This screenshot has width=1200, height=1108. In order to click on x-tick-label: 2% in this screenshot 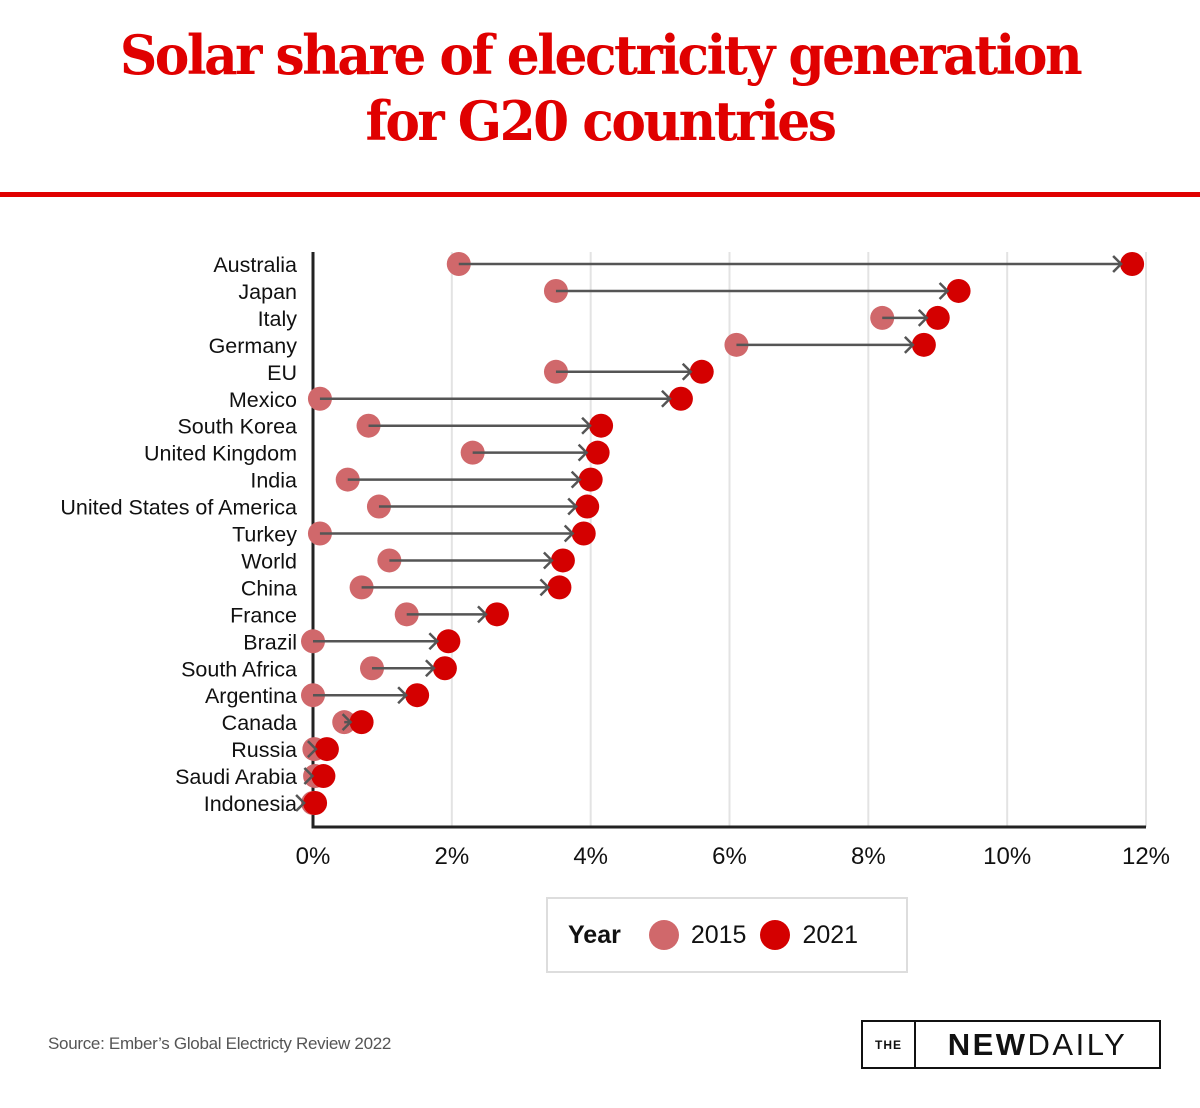, I will do `click(451, 856)`.